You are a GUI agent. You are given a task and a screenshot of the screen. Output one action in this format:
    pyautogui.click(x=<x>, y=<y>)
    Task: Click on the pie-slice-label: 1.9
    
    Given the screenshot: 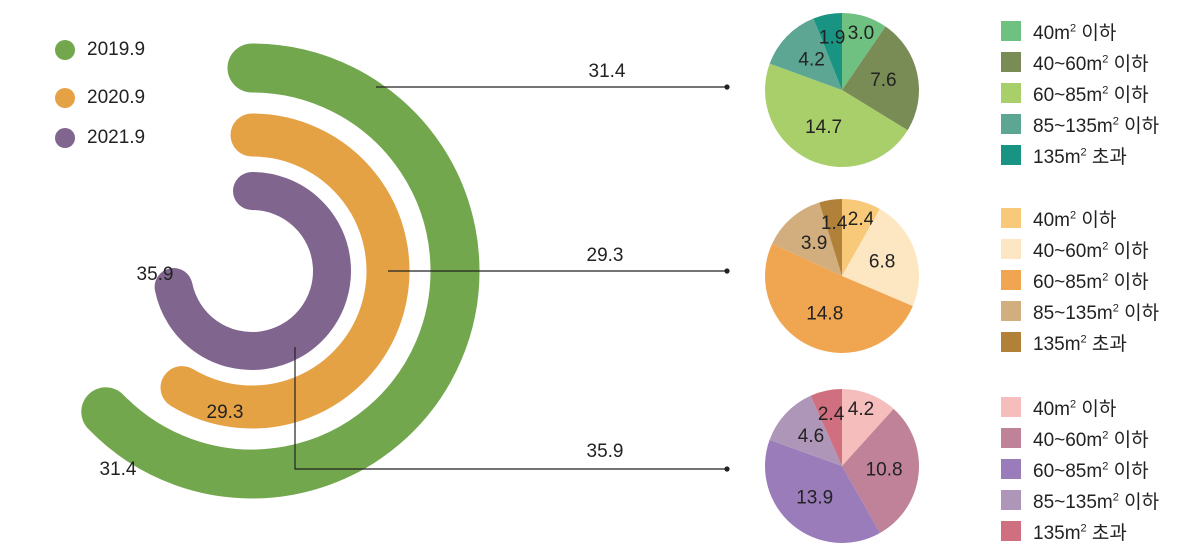 What is the action you would take?
    pyautogui.click(x=832, y=38)
    